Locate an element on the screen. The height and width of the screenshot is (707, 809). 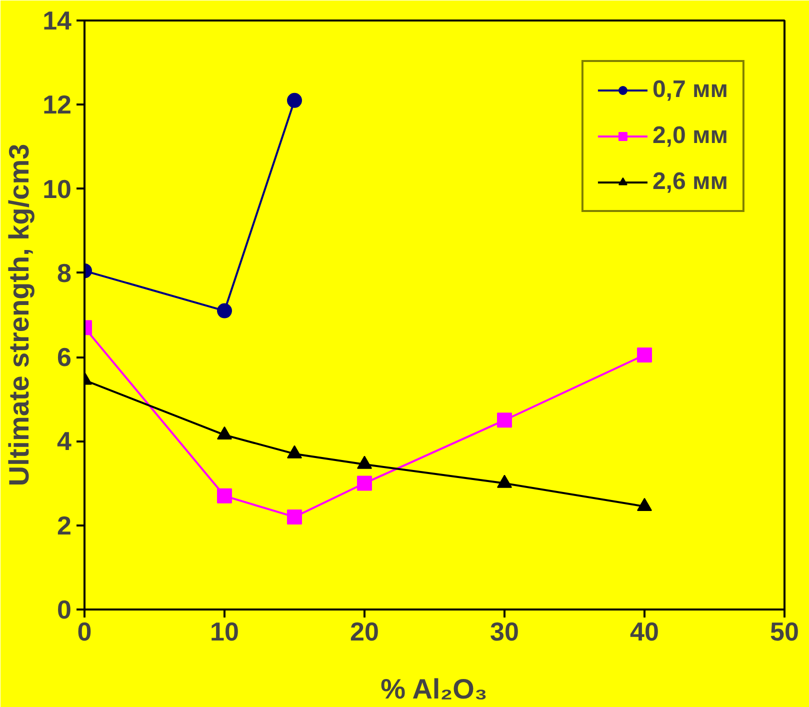
y-tick-label: 14 is located at coordinates (57, 21).